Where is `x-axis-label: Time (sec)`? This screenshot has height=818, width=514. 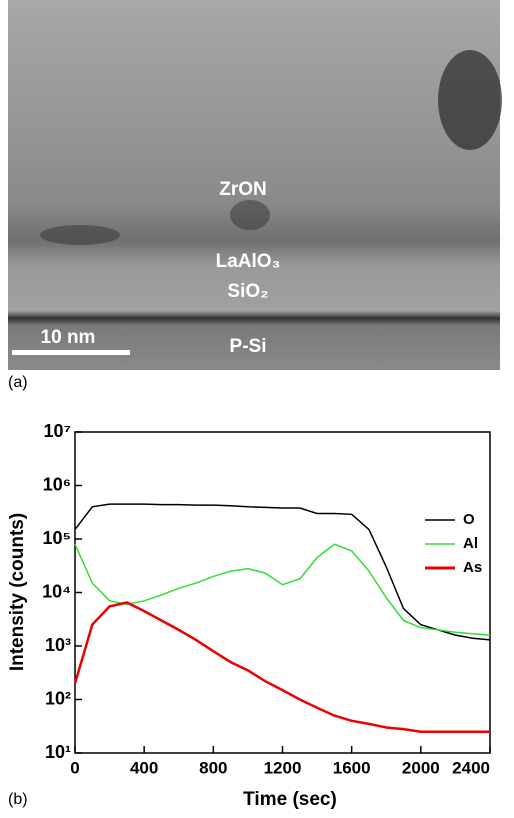
x-axis-label: Time (sec) is located at coordinates (290, 799).